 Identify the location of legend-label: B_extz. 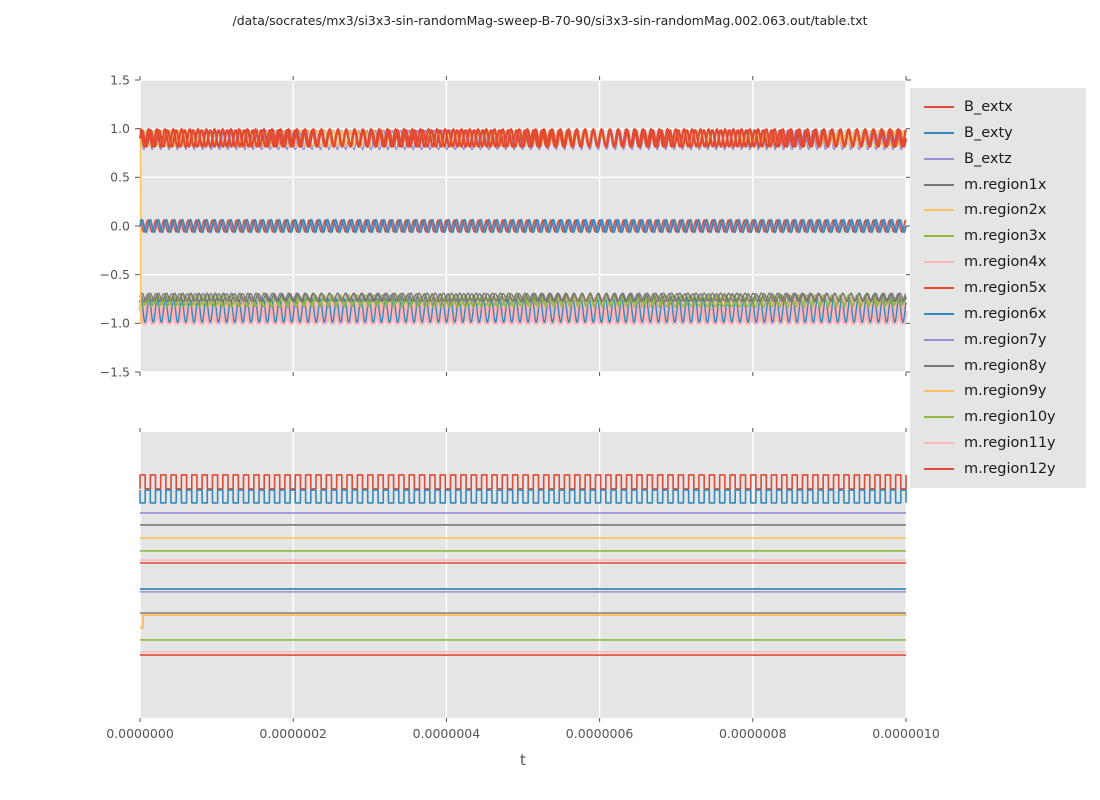
(988, 158).